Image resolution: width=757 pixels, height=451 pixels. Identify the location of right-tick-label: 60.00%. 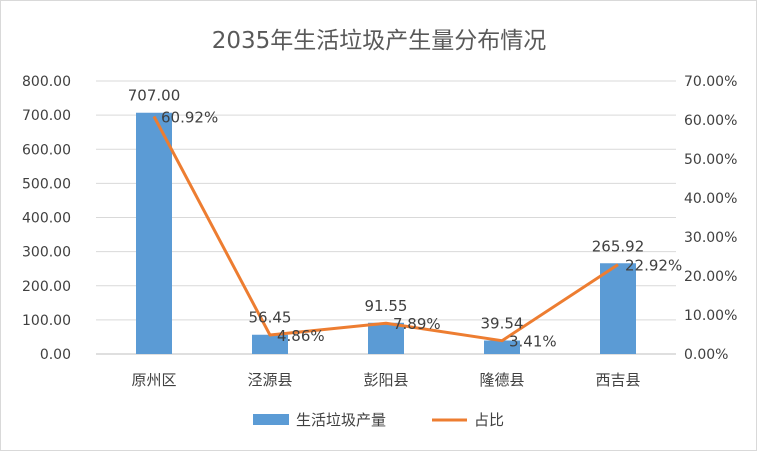
(710, 121).